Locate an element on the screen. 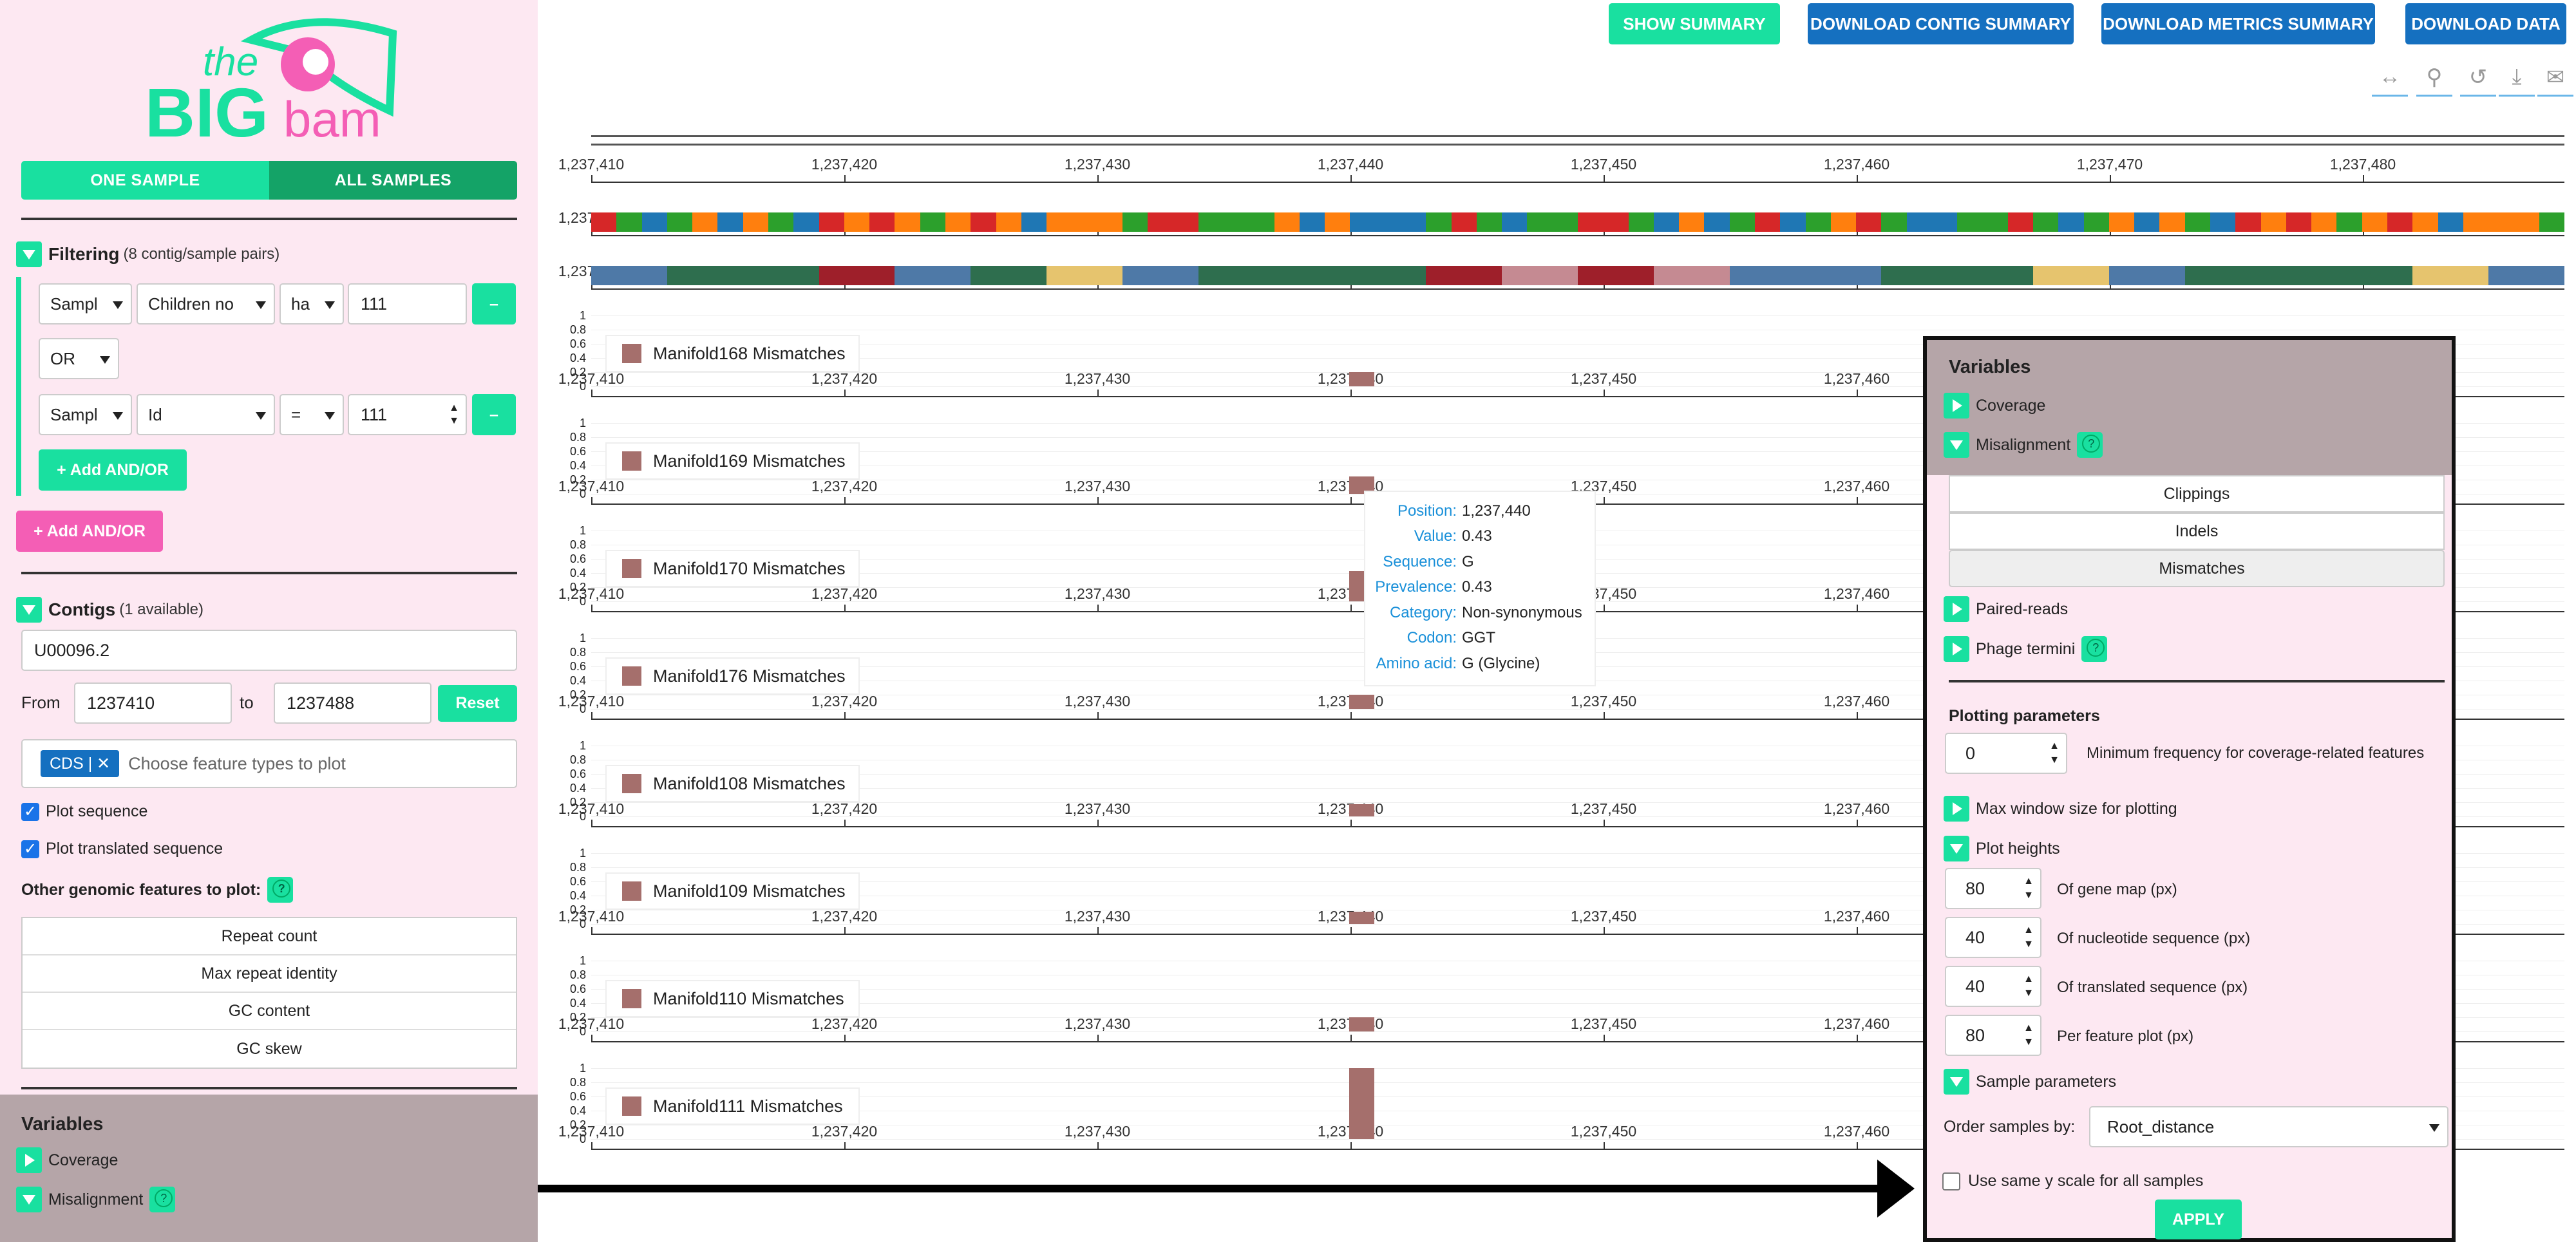  same-y-scale-checkbox: Use same y scale for all samples is located at coordinates (2072, 1181).